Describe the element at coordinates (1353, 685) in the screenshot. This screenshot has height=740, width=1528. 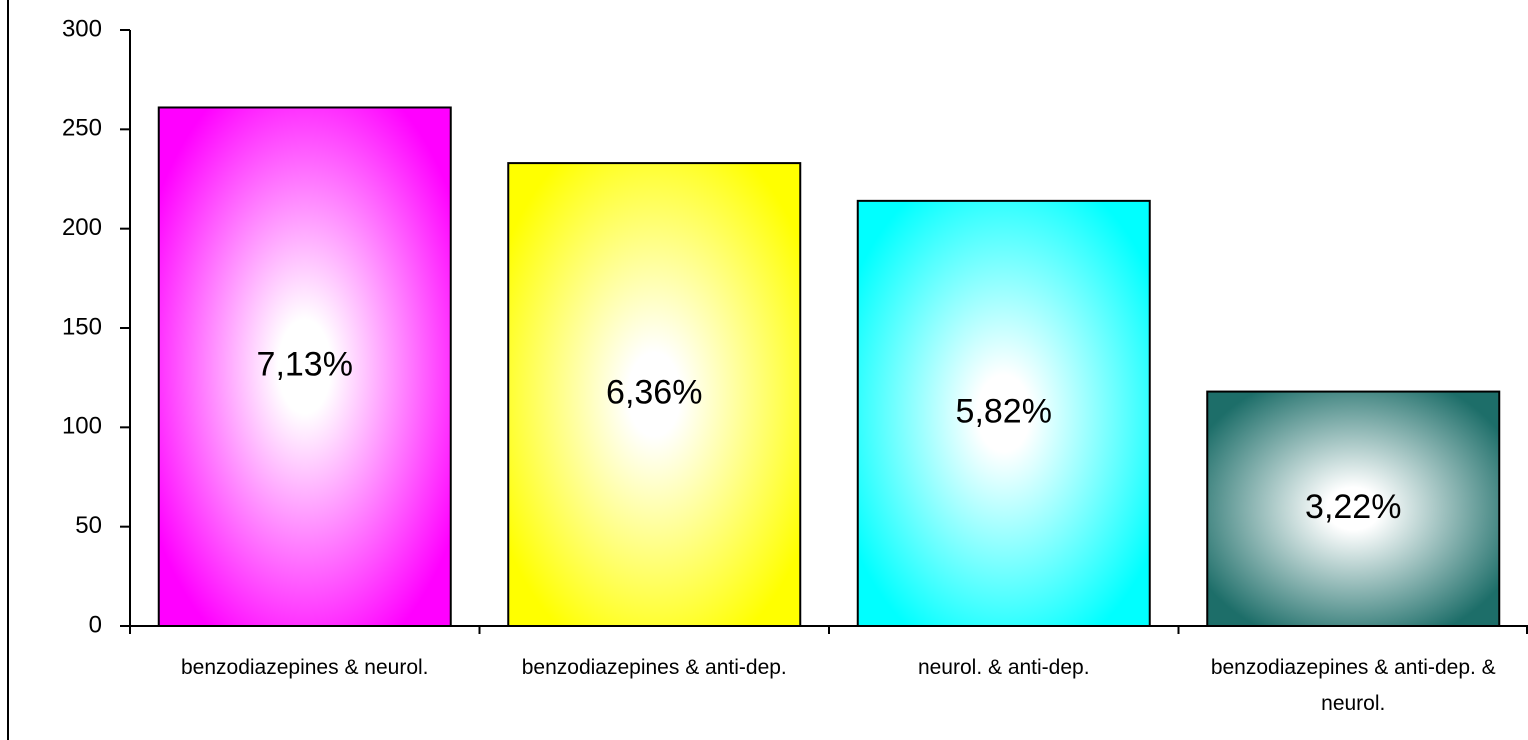
I see `x-tick-label: benzodiazepines & anti-dep. & neurol.` at that location.